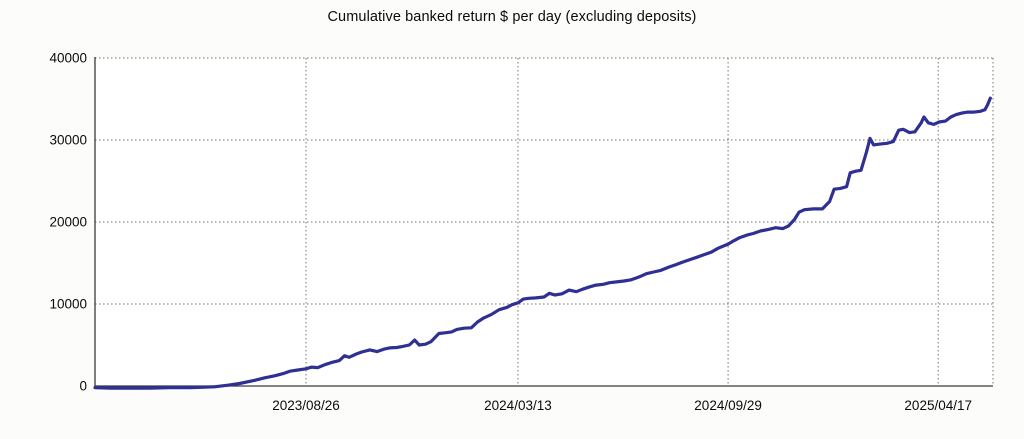 The height and width of the screenshot is (439, 1024). What do you see at coordinates (306, 405) in the screenshot?
I see `x-tick-label: 2023/08/26` at bounding box center [306, 405].